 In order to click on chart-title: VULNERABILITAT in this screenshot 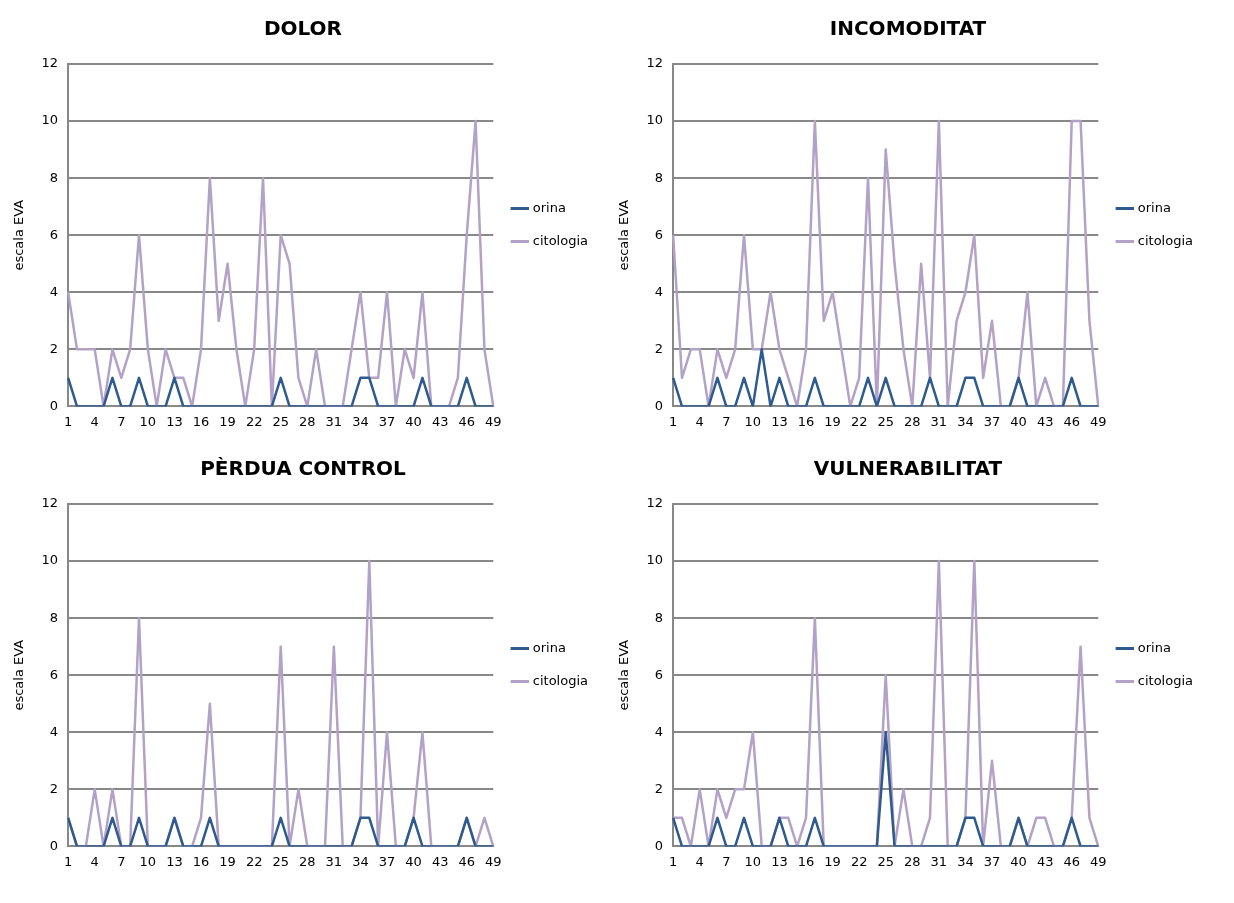, I will do `click(908, 468)`.